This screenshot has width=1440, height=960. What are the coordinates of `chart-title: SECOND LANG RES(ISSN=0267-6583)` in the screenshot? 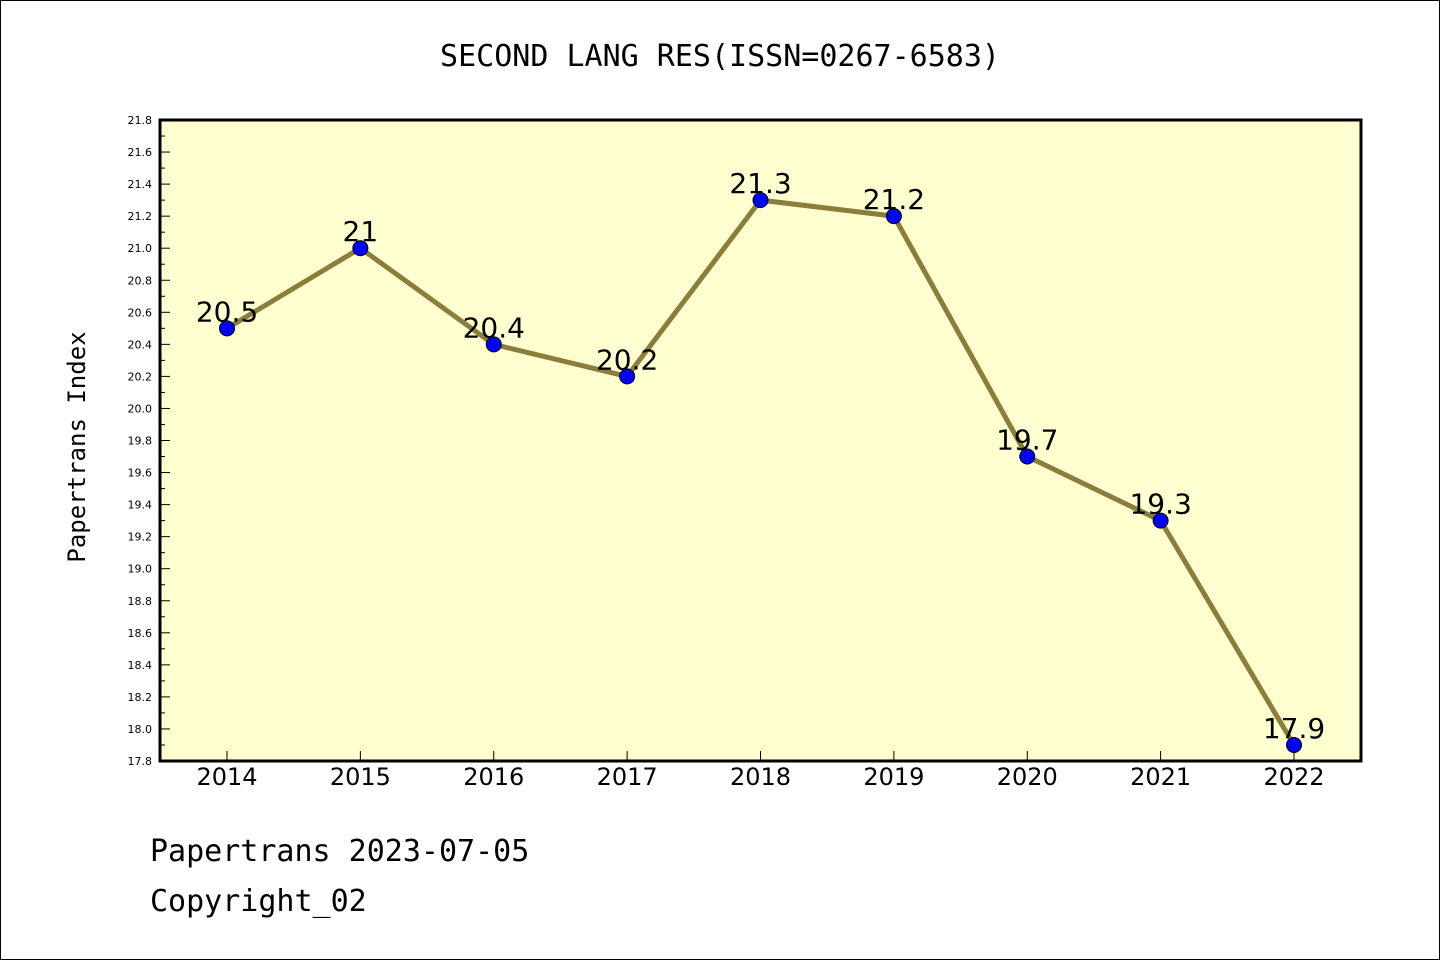 It's located at (720, 56).